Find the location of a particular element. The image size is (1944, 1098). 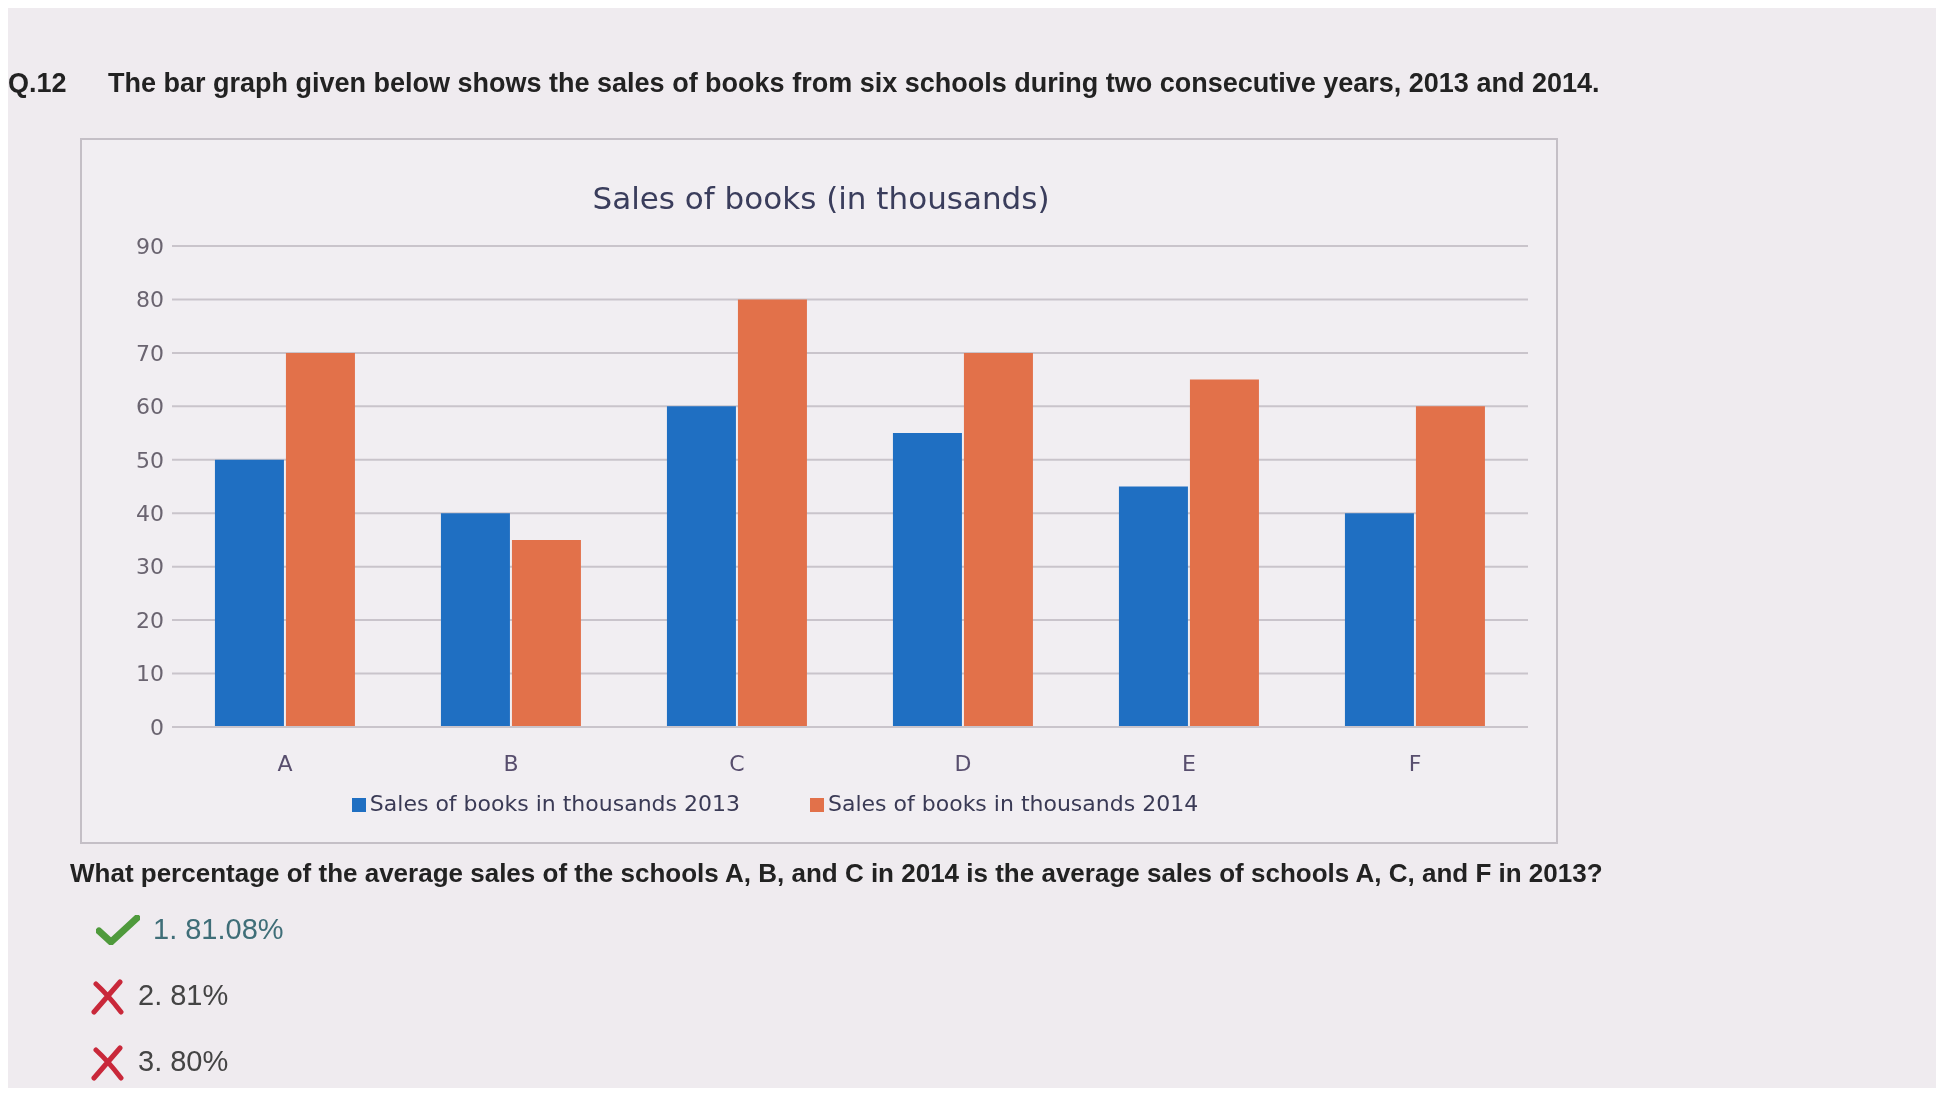

text: Q.12 is located at coordinates (37, 83).